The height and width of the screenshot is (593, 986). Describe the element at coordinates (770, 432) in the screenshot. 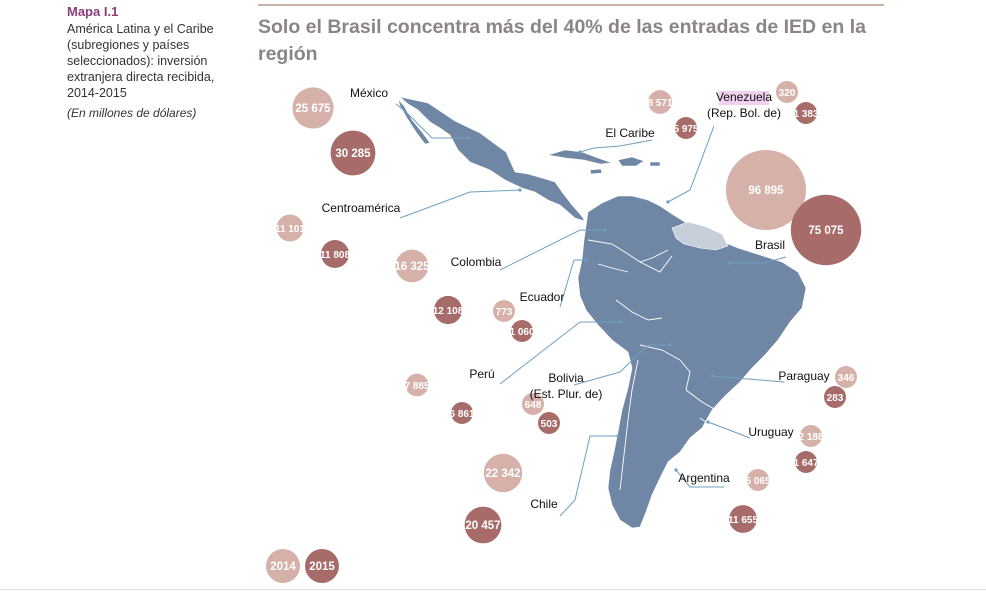

I see `region-name-uruguay: Uruguay` at that location.